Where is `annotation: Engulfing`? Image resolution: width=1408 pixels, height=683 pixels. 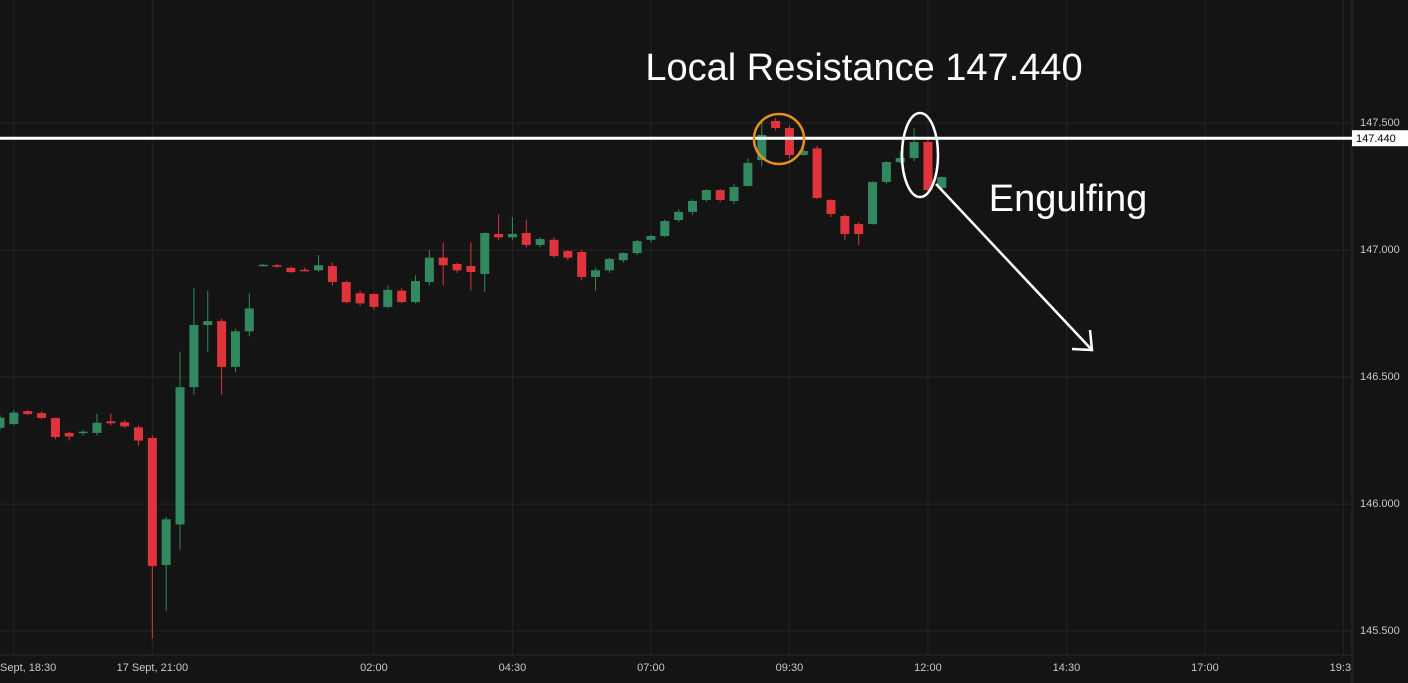
annotation: Engulfing is located at coordinates (1068, 199).